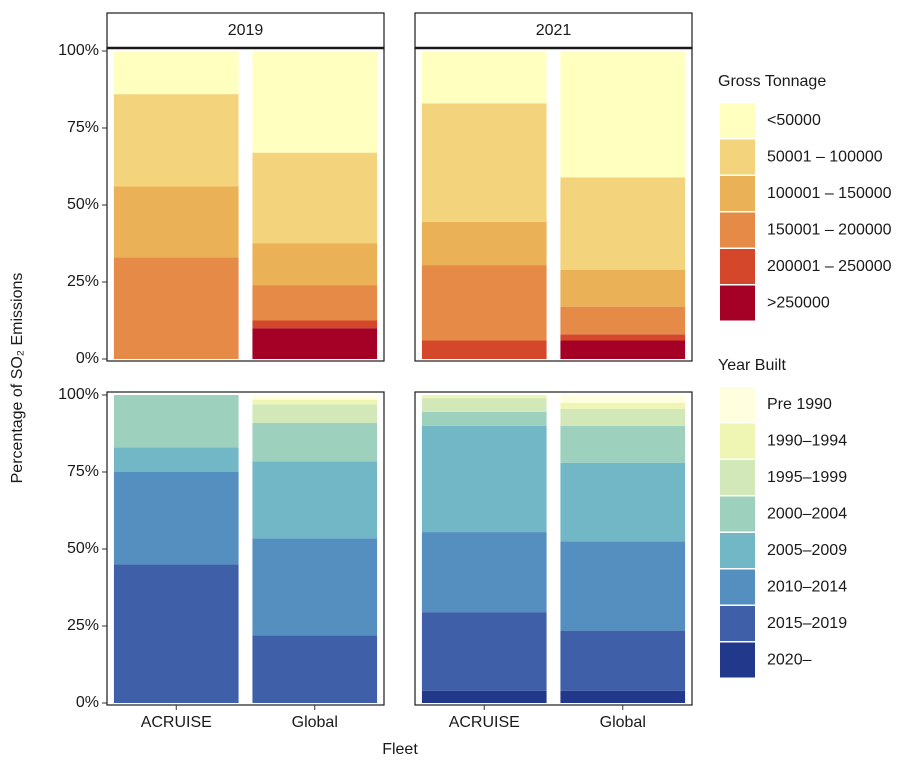 The image size is (921, 761). What do you see at coordinates (794, 120) in the screenshot?
I see `legend-label: <50000` at bounding box center [794, 120].